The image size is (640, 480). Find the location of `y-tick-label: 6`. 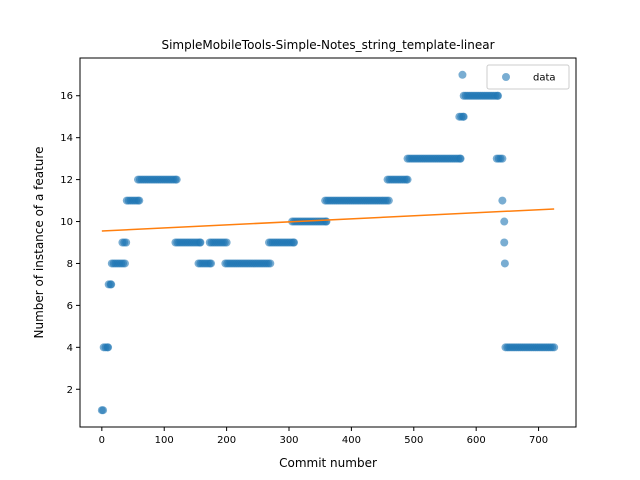

y-tick-label: 6 is located at coordinates (70, 306).